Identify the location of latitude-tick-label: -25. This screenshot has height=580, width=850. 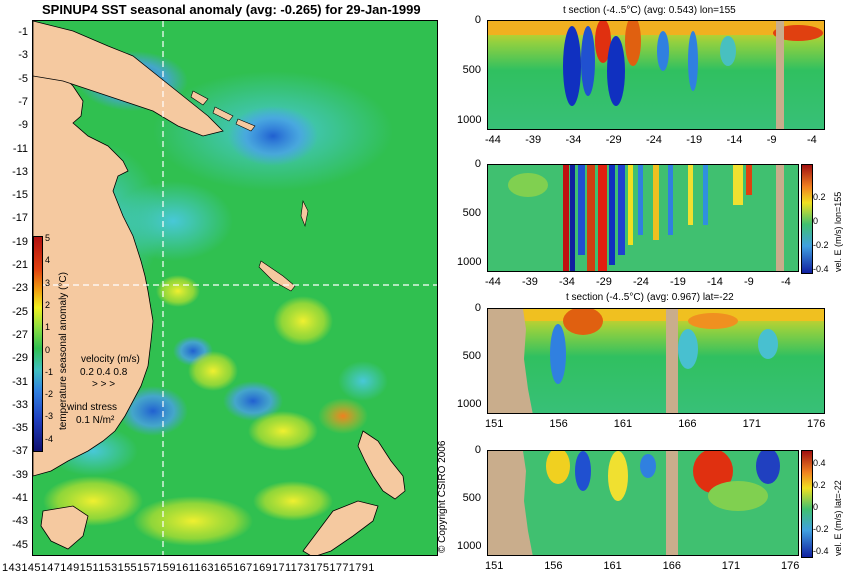
(20, 311).